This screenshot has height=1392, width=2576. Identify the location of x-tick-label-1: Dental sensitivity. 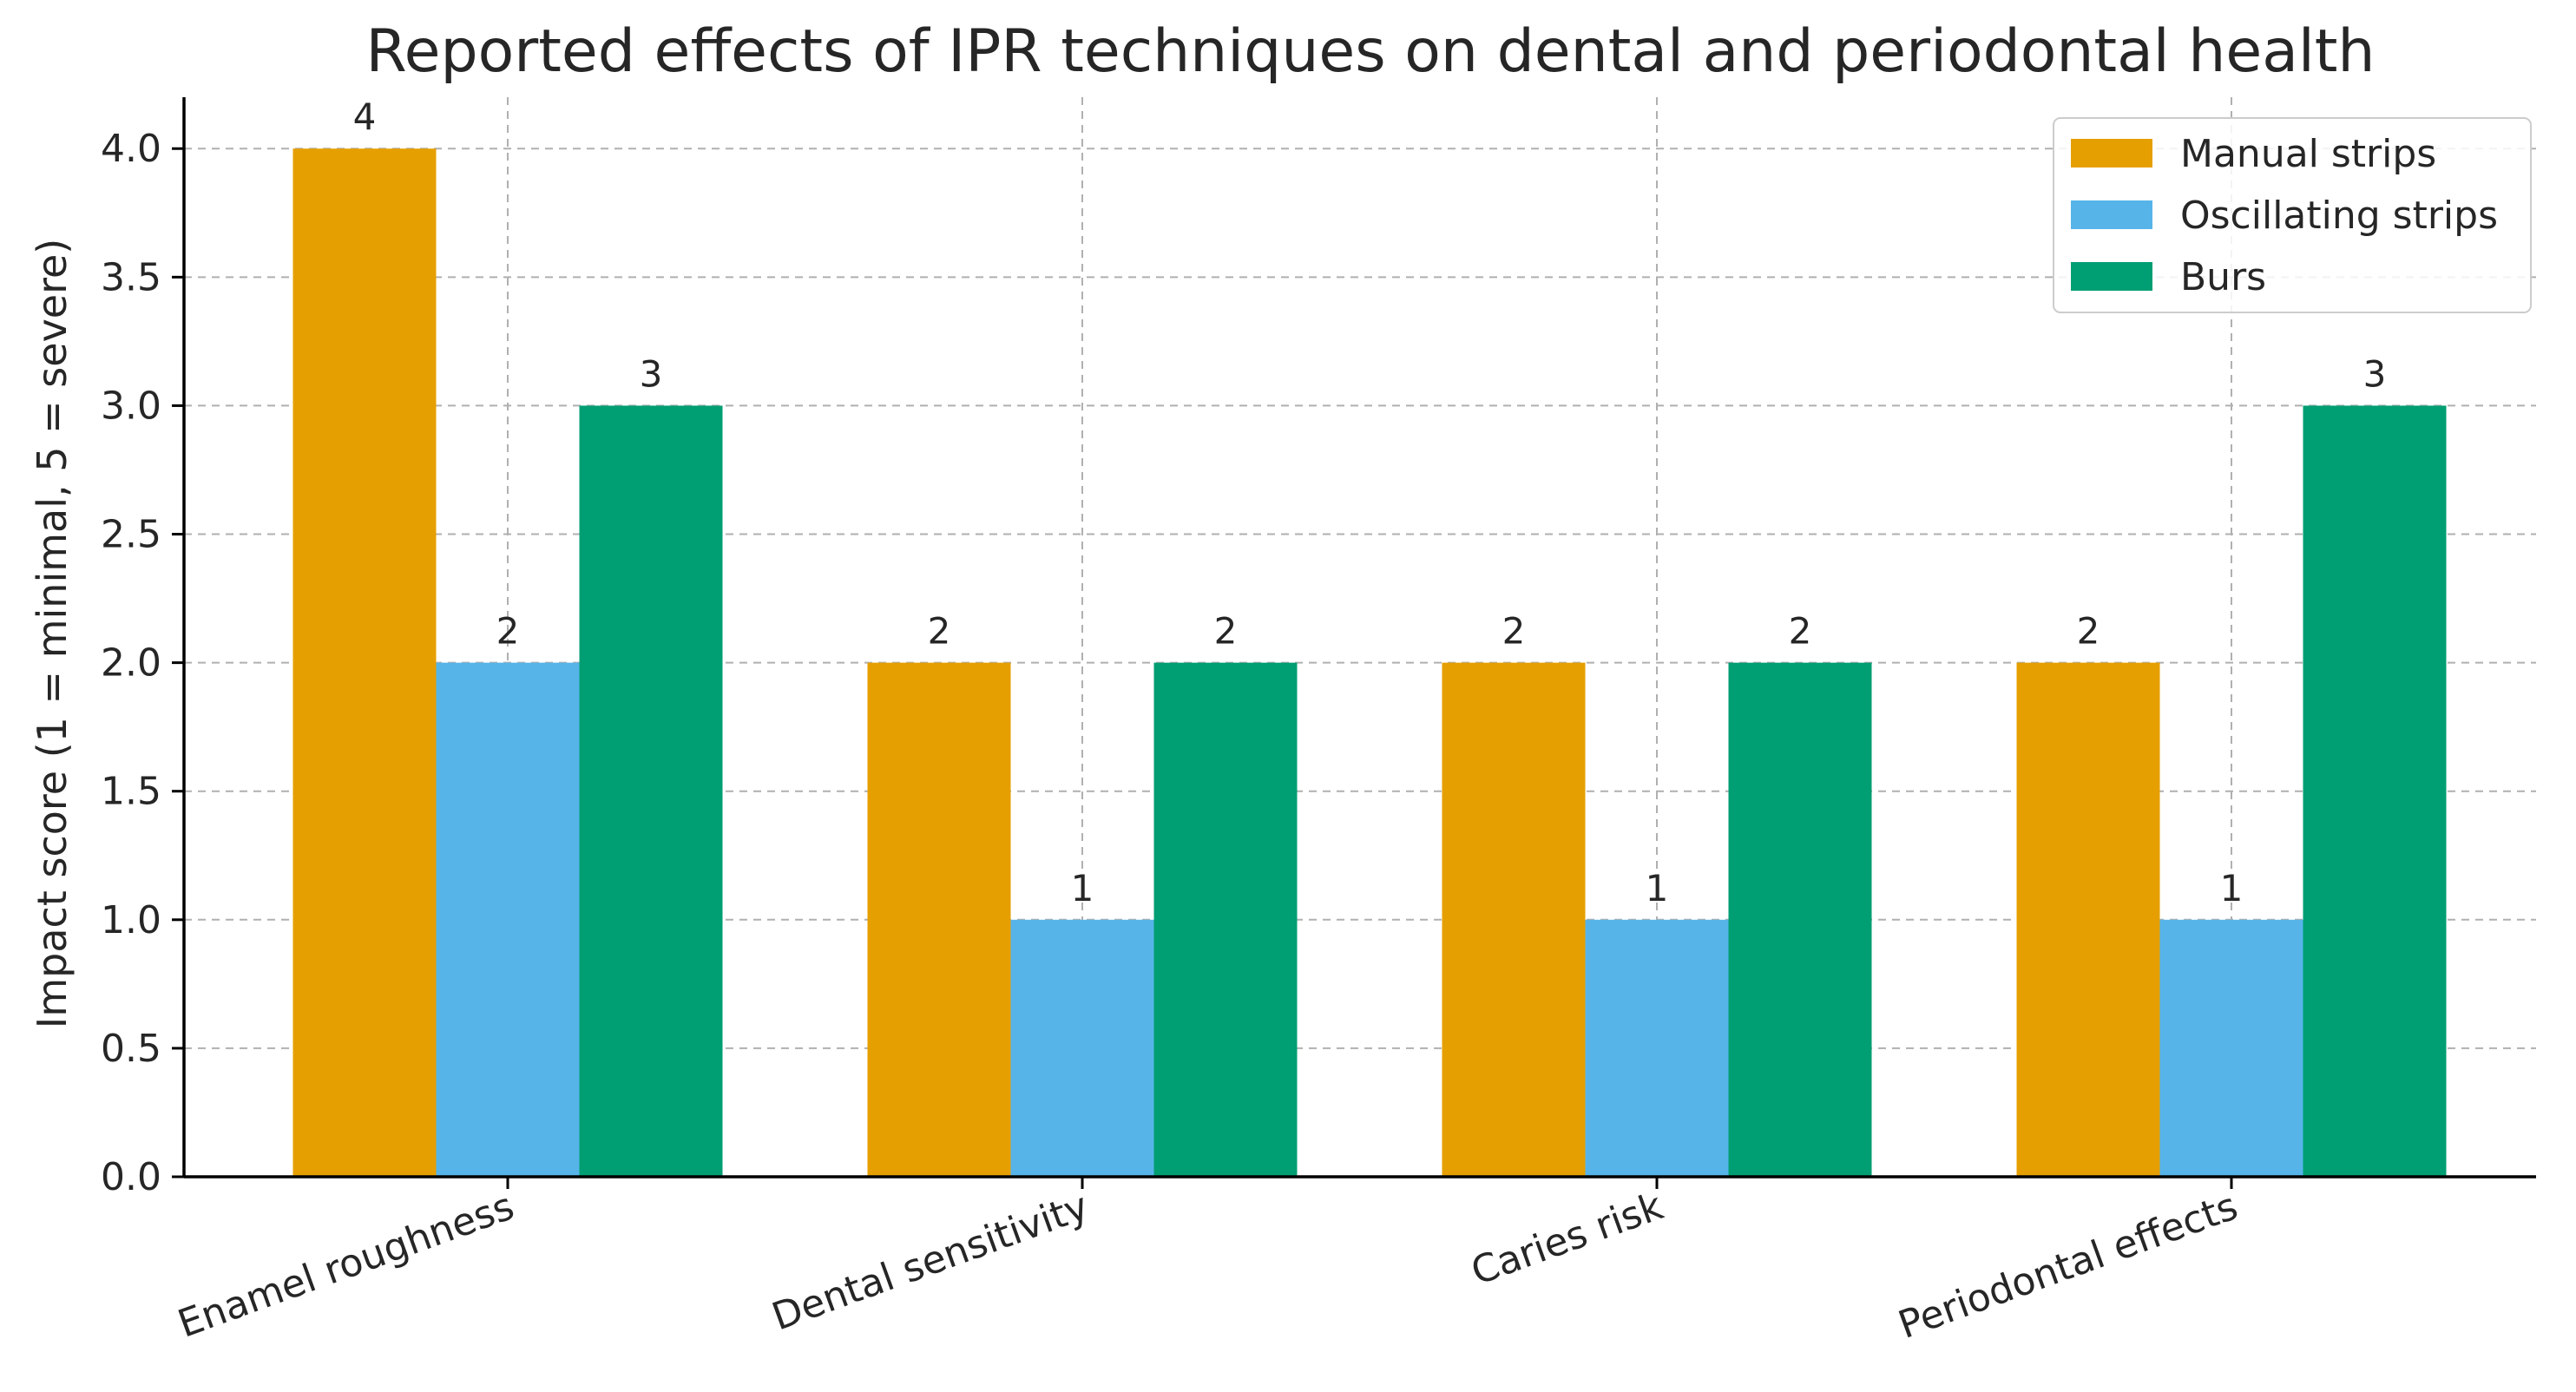
(930, 1261).